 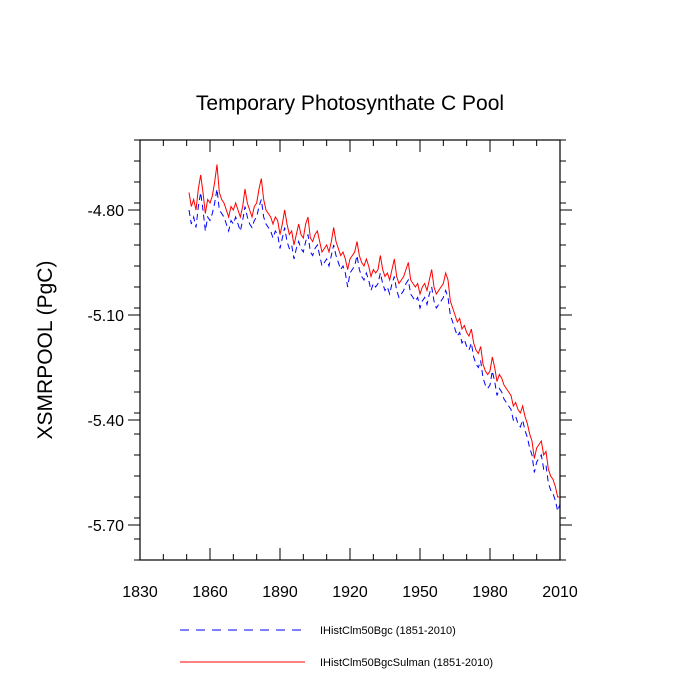 What do you see at coordinates (106, 421) in the screenshot?
I see `y-tick-label: -5.40` at bounding box center [106, 421].